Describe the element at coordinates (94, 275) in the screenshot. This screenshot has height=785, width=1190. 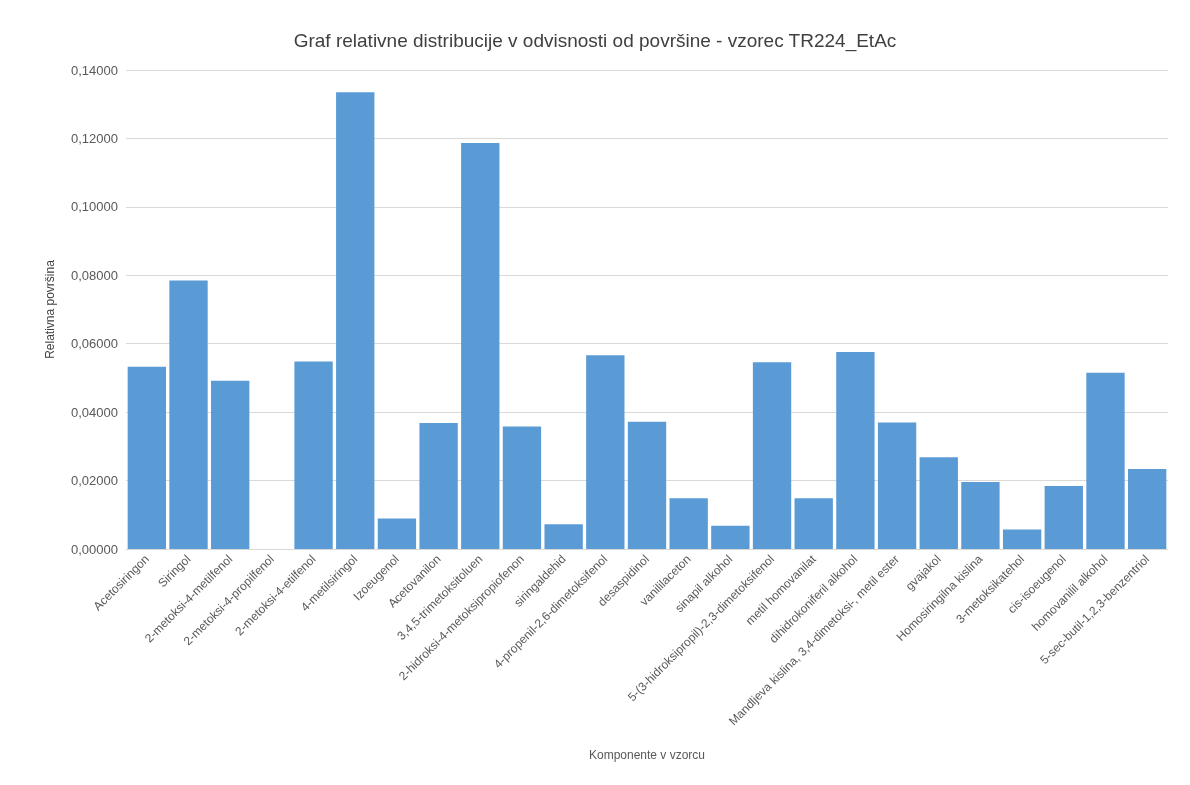
I see `y-tick-label: 0,08000` at that location.